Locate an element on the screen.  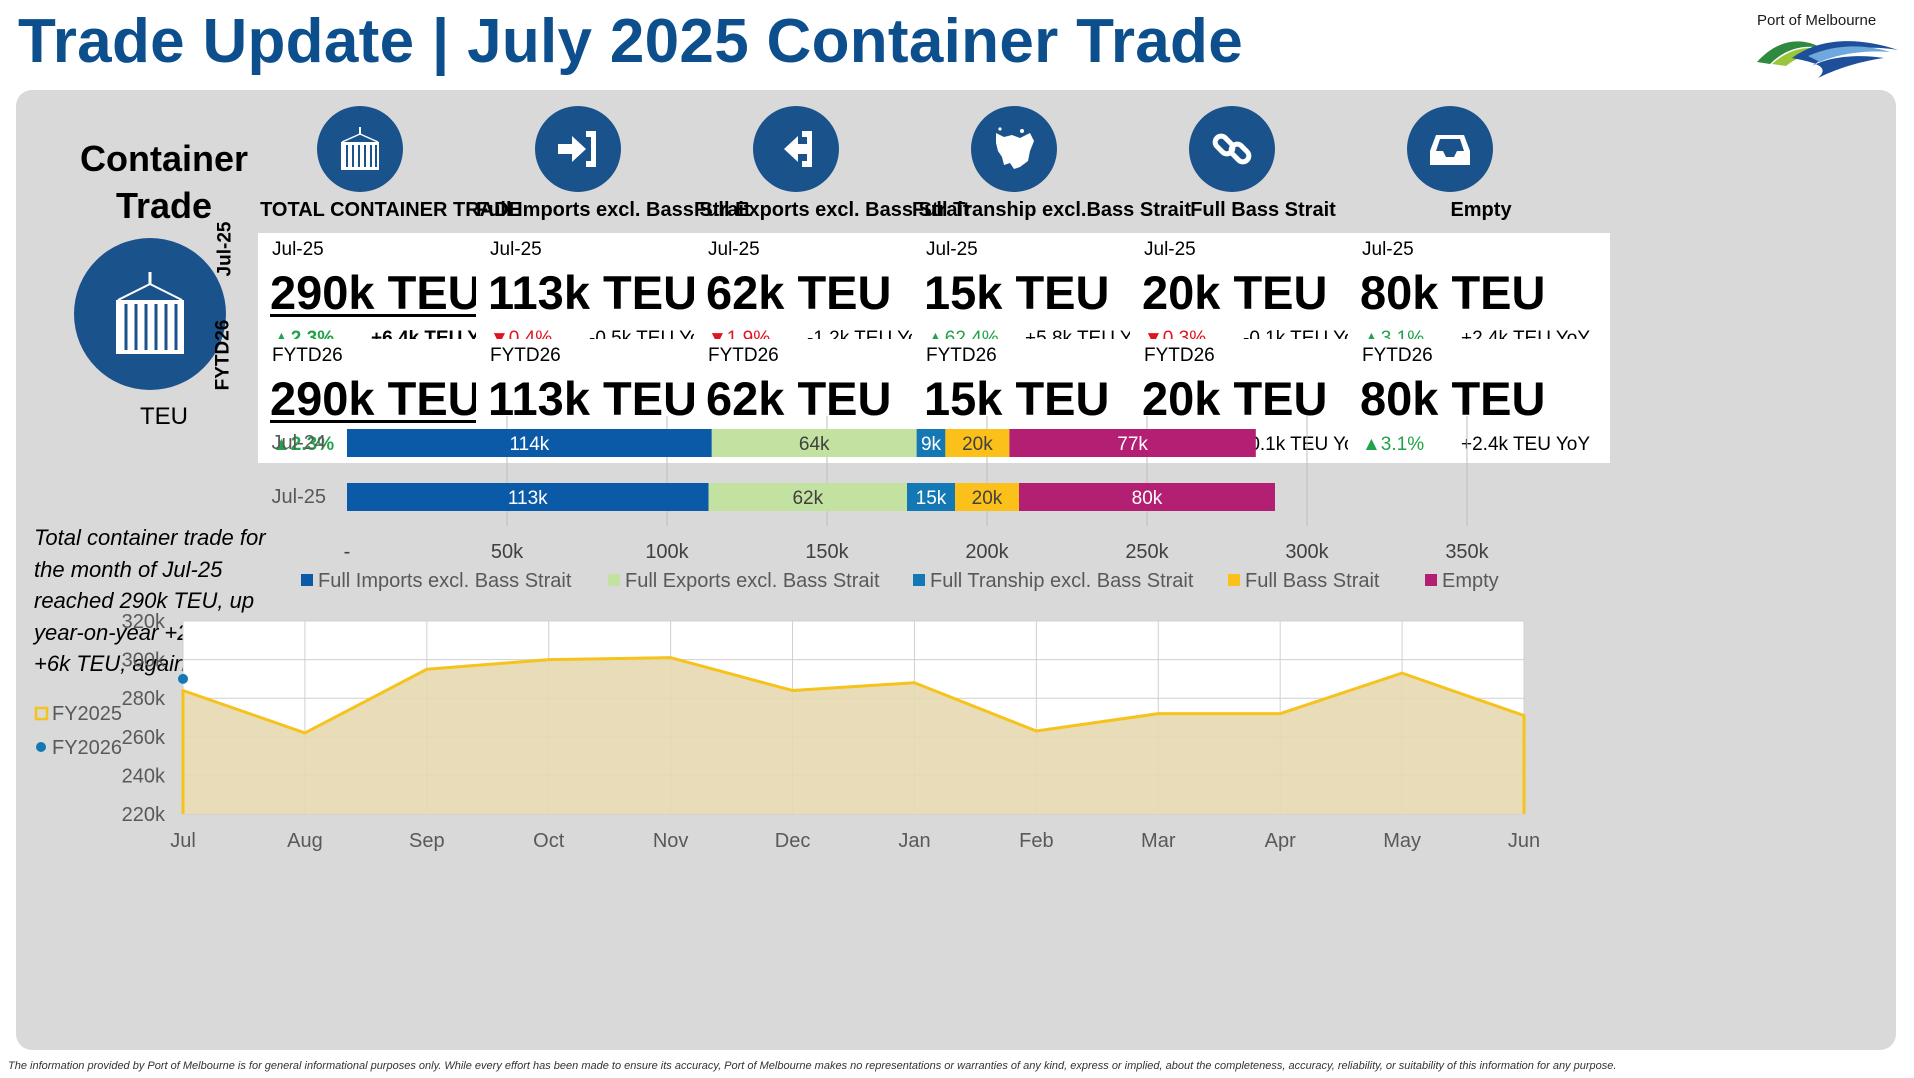
fy2025-area is located at coordinates (853, 735).